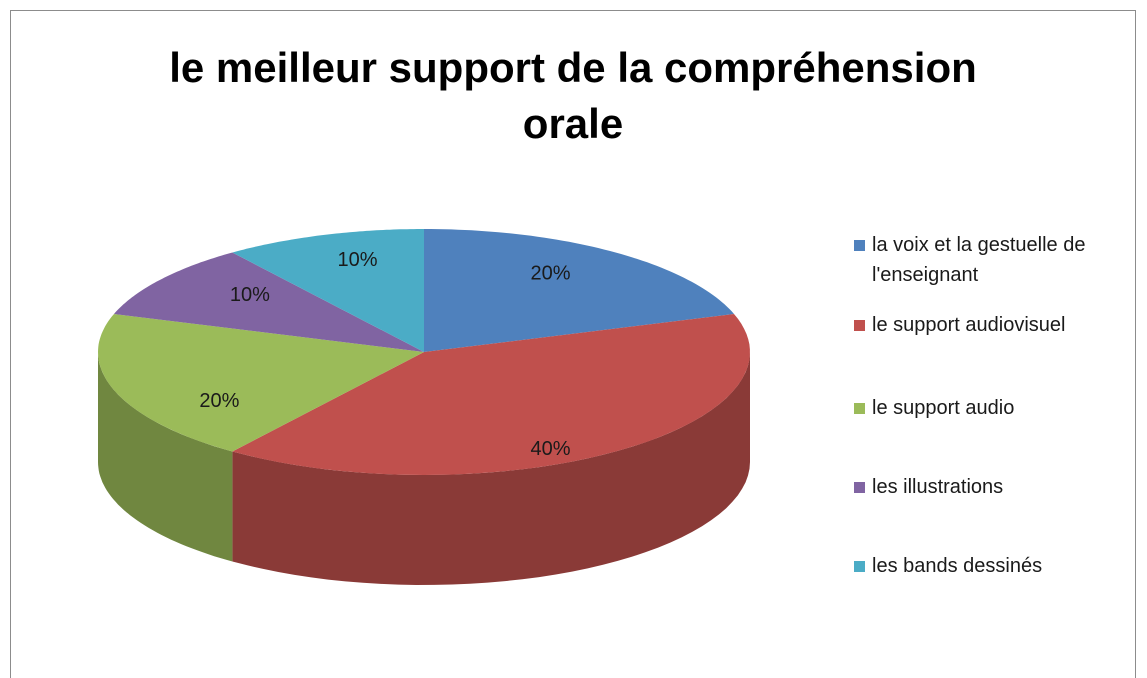  What do you see at coordinates (938, 487) in the screenshot?
I see `legend-label: les illustrations` at bounding box center [938, 487].